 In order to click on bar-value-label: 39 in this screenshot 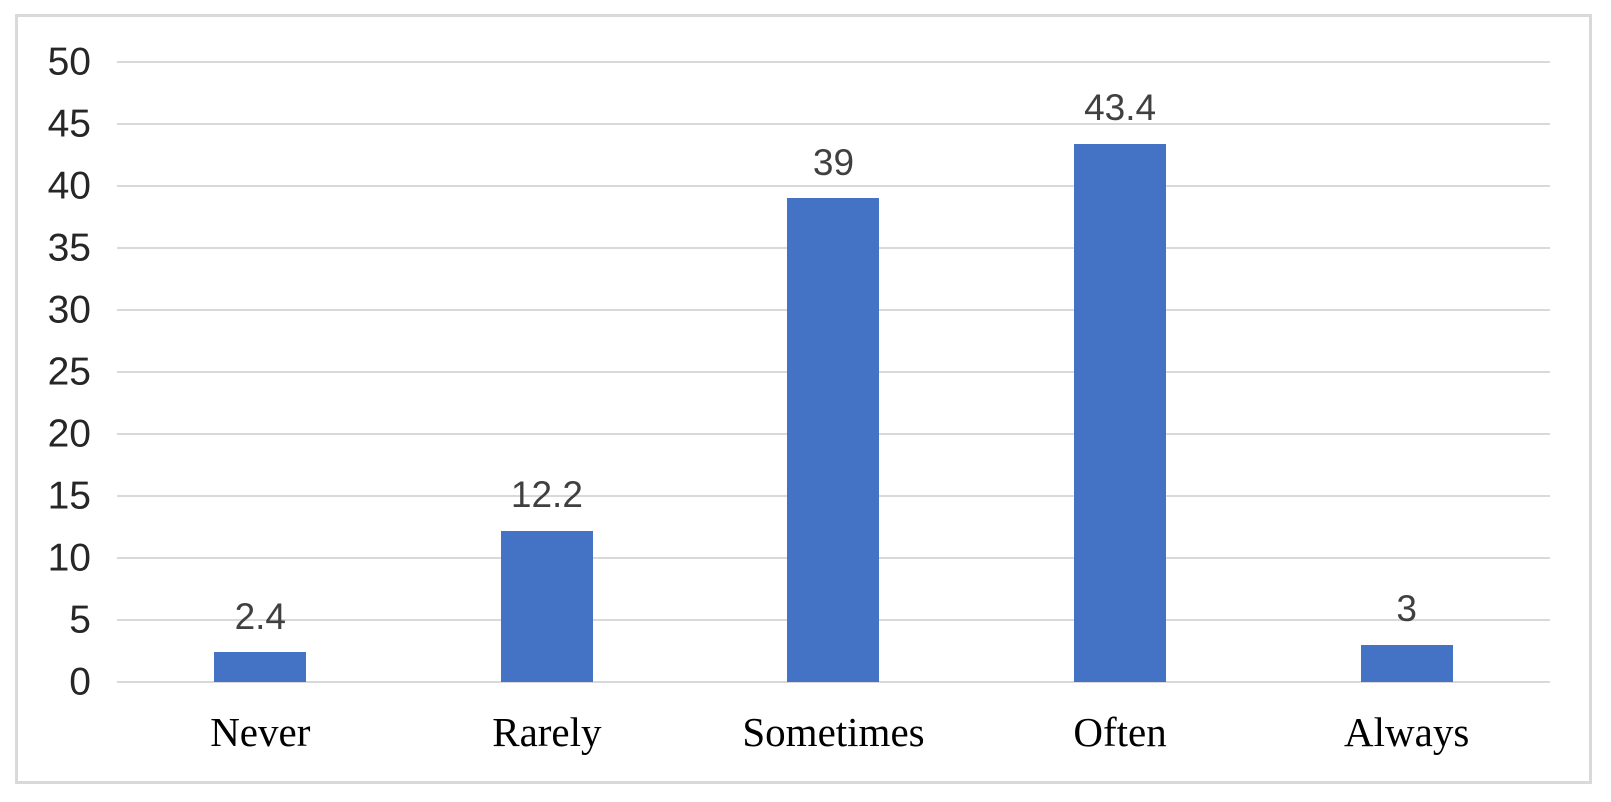, I will do `click(833, 162)`.